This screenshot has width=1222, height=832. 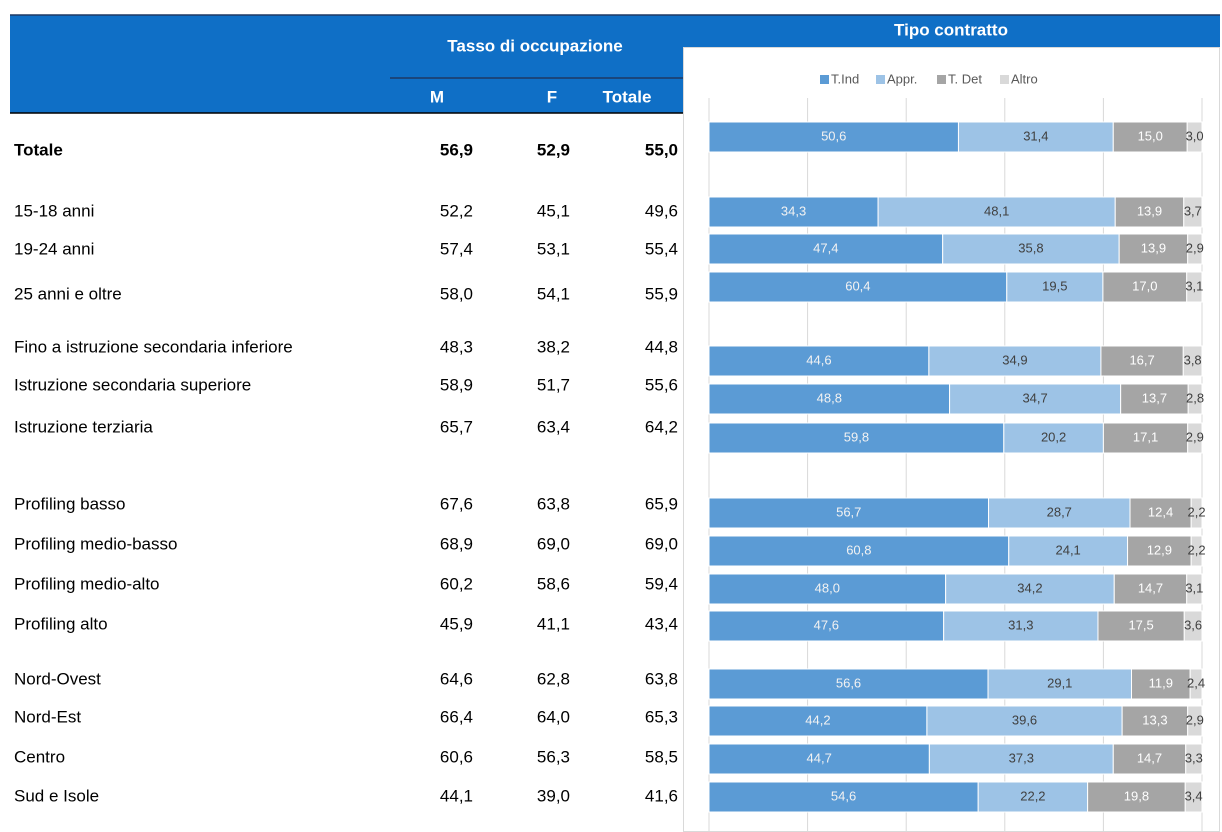 What do you see at coordinates (70, 503) in the screenshot?
I see `row-label: Profiling basso` at bounding box center [70, 503].